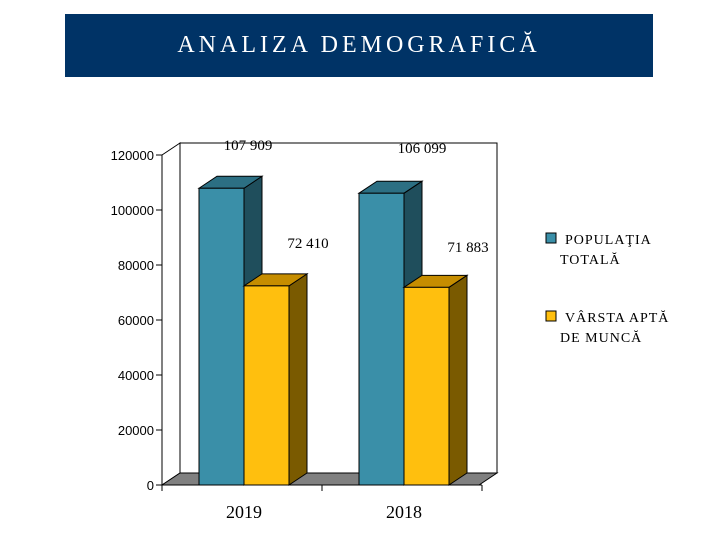 The width and height of the screenshot is (720, 540). I want to click on bar-1-2019, so click(221, 336).